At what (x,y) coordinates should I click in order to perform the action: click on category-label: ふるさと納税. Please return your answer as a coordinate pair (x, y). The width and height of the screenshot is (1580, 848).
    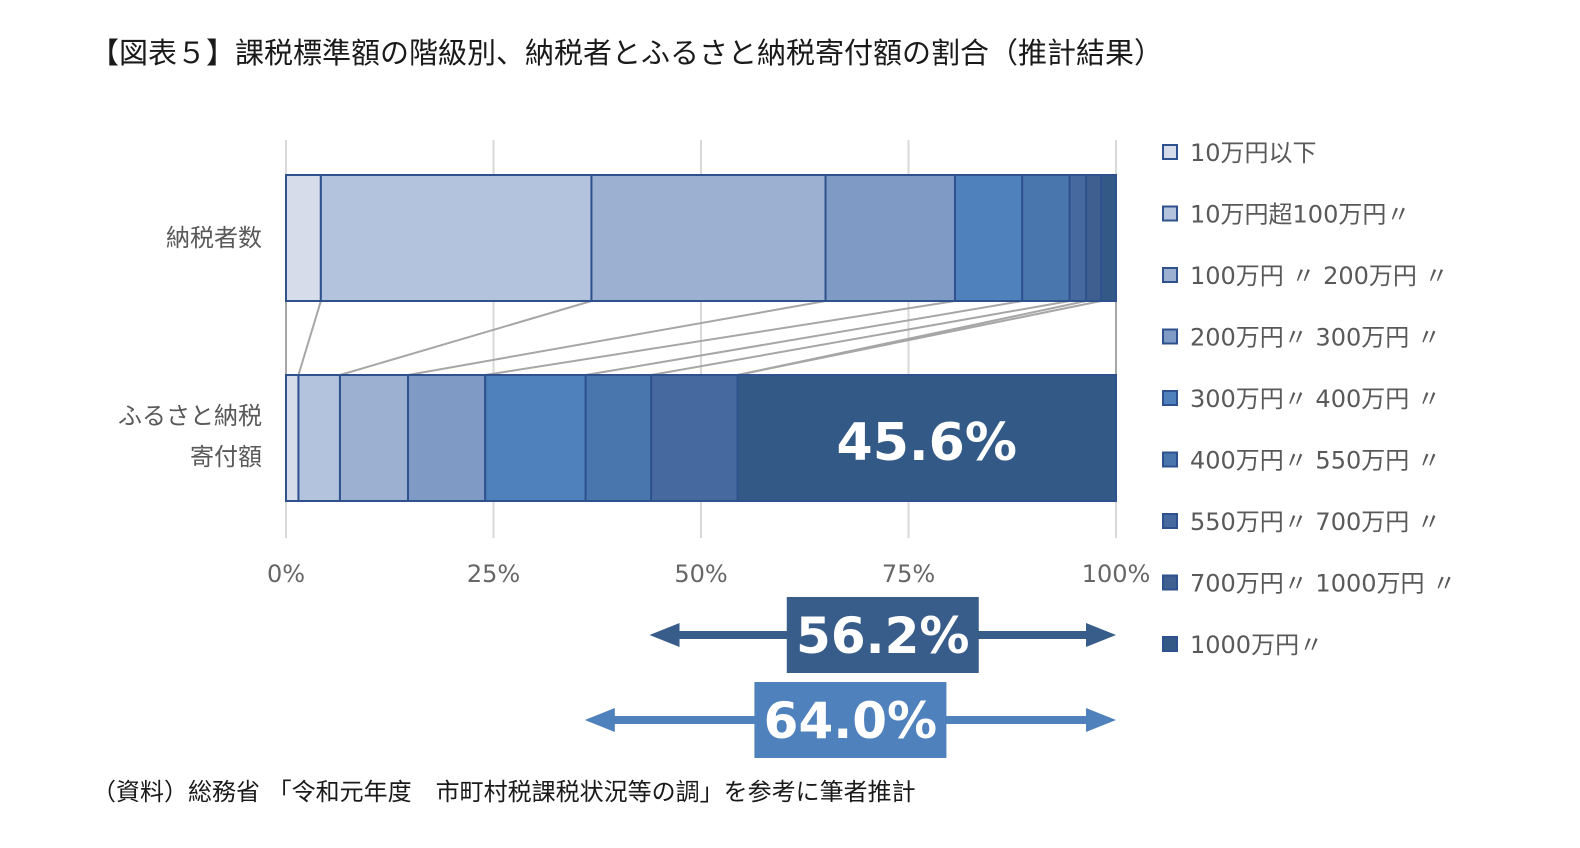
    Looking at the image, I should click on (190, 416).